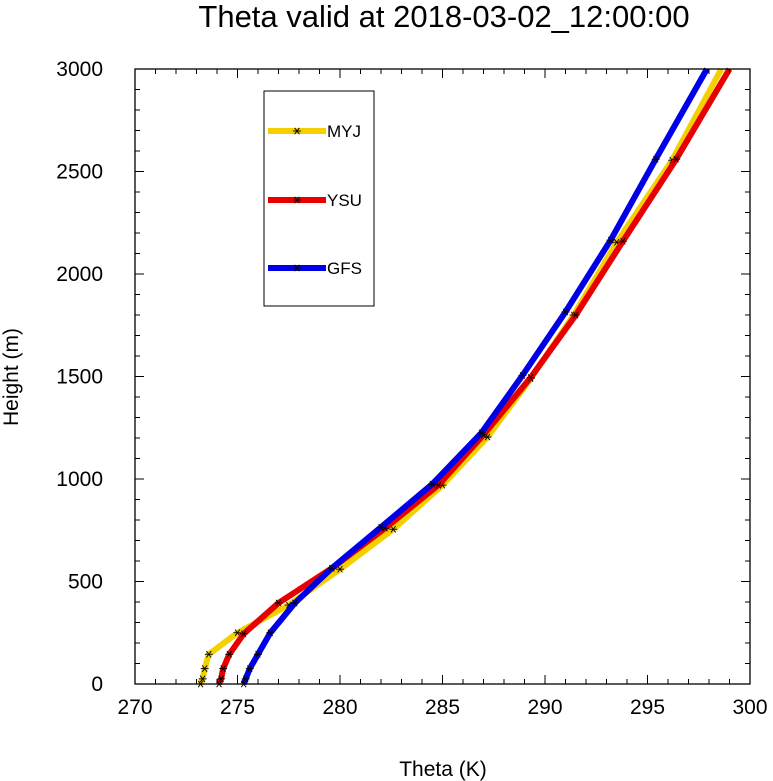 The height and width of the screenshot is (781, 773). What do you see at coordinates (443, 769) in the screenshot?
I see `x-axis-title: Theta (K)` at bounding box center [443, 769].